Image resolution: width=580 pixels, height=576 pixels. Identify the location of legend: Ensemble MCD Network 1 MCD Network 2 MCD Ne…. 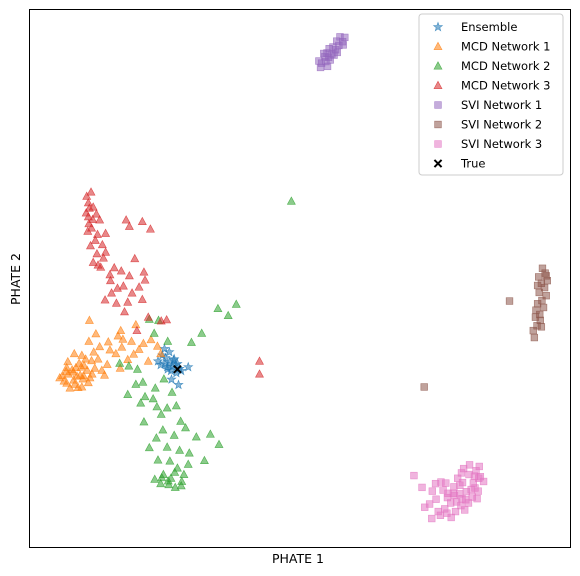
(491, 94).